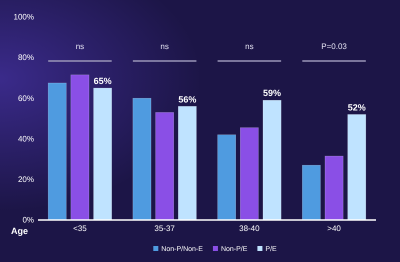  Describe the element at coordinates (103, 81) in the screenshot. I see `data-label: 65%` at that location.